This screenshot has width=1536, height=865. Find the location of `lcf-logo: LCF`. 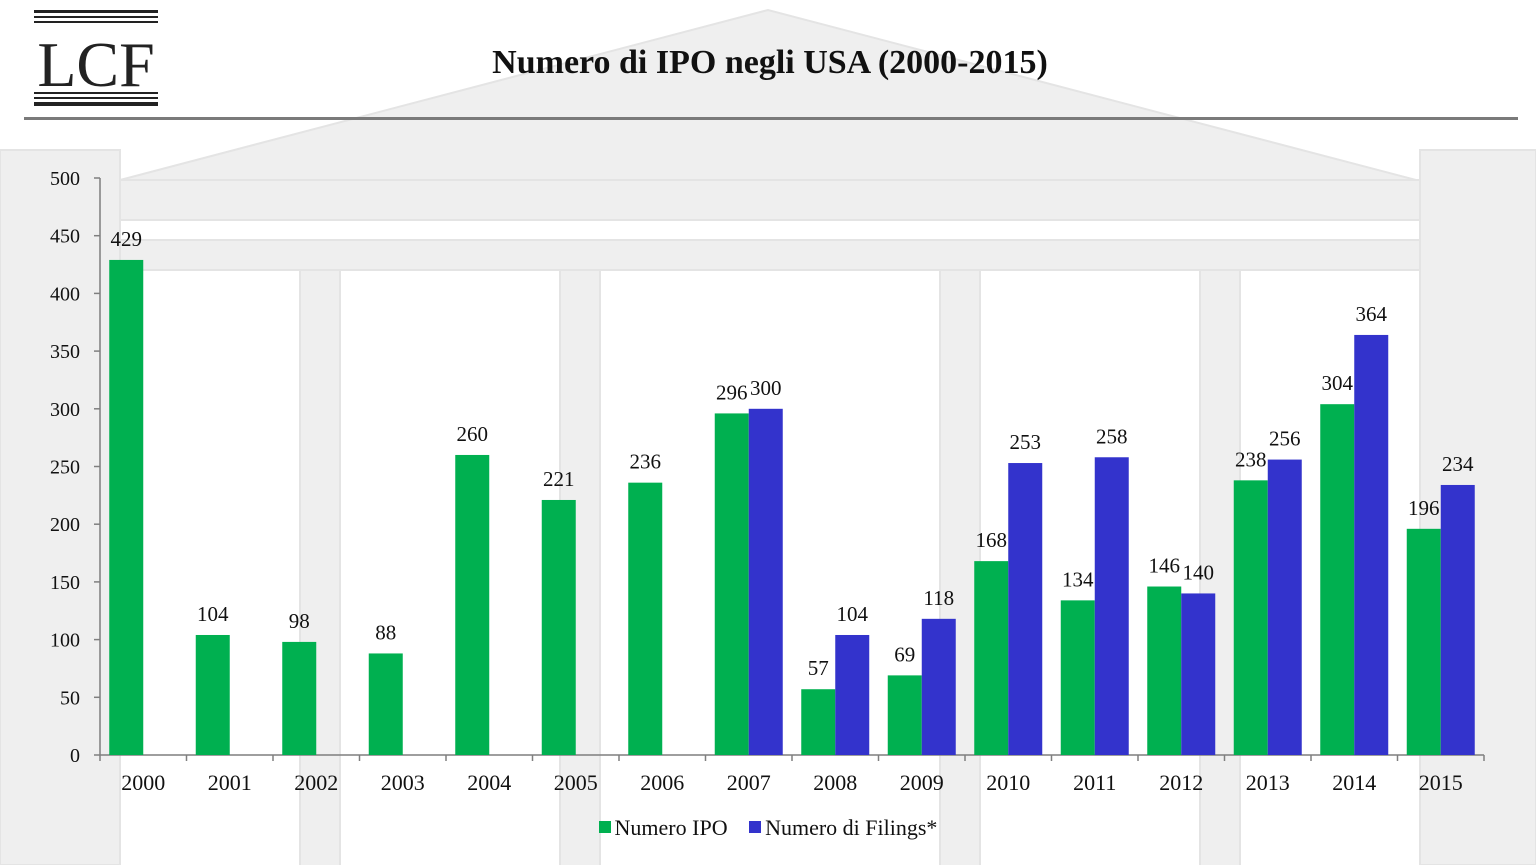

lcf-logo: LCF is located at coordinates (96, 58).